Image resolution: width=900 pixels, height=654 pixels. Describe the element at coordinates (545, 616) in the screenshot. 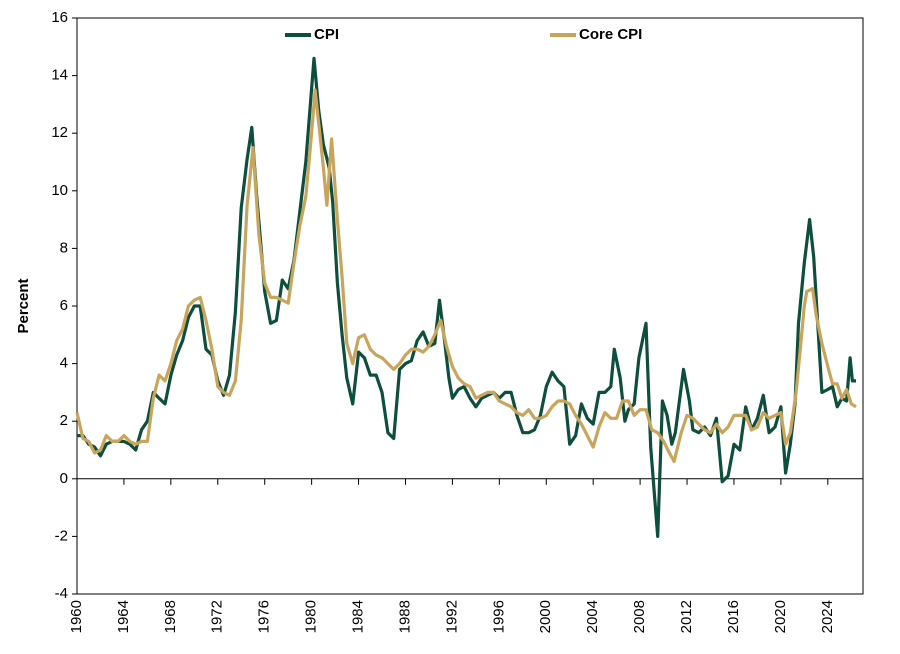

I see `x-tick-label: 2000` at that location.